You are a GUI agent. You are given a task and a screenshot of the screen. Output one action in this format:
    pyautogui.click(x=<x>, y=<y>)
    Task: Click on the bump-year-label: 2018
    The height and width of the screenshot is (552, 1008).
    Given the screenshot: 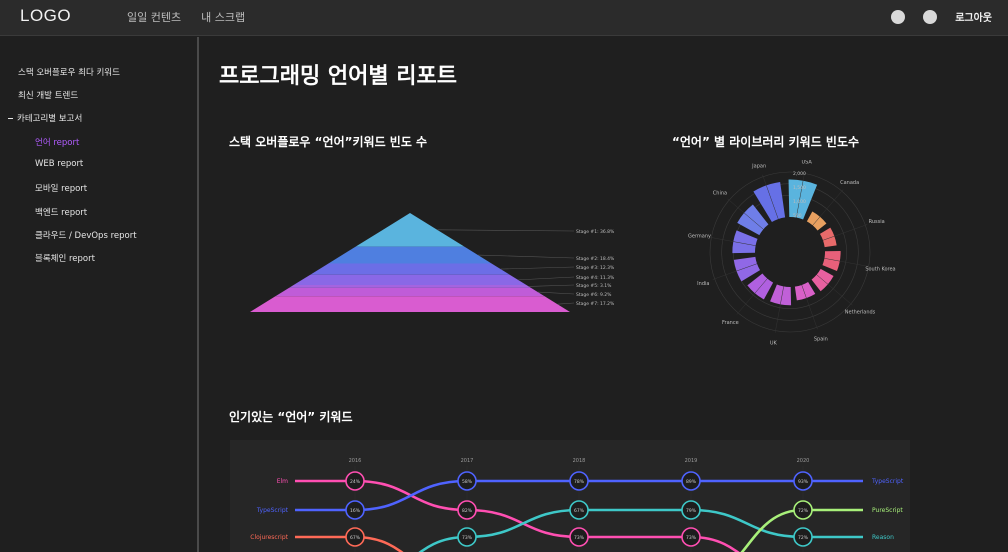 What is the action you would take?
    pyautogui.click(x=579, y=461)
    